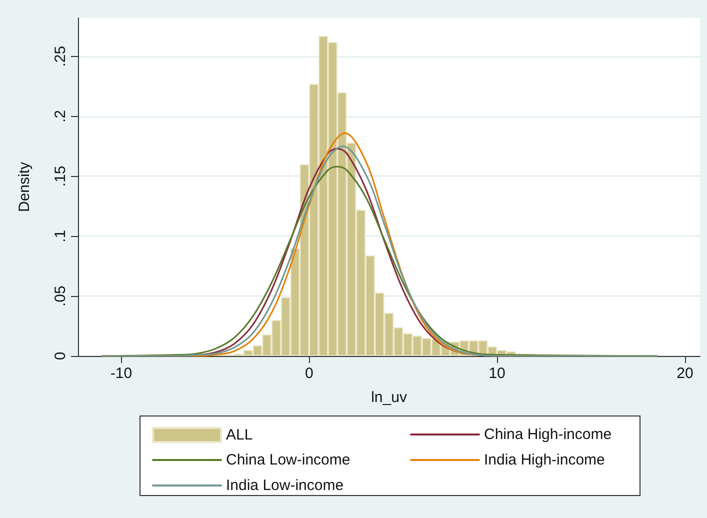 The image size is (707, 518). I want to click on x-tick-label: -10, so click(121, 373).